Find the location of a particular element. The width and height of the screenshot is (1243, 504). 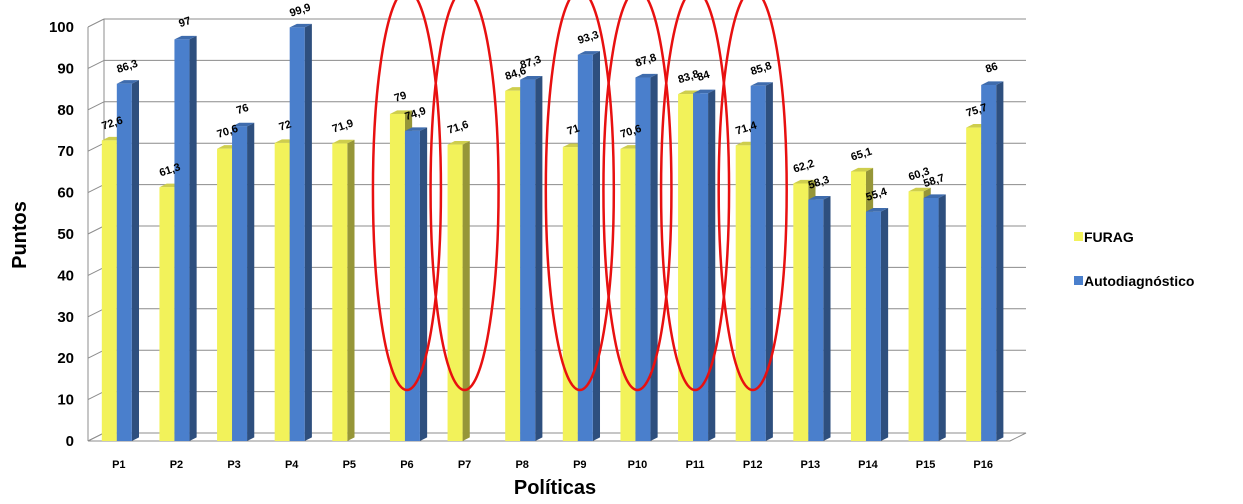

legend-label-autodiagnostico: Autodiagnóstico is located at coordinates (1139, 281).